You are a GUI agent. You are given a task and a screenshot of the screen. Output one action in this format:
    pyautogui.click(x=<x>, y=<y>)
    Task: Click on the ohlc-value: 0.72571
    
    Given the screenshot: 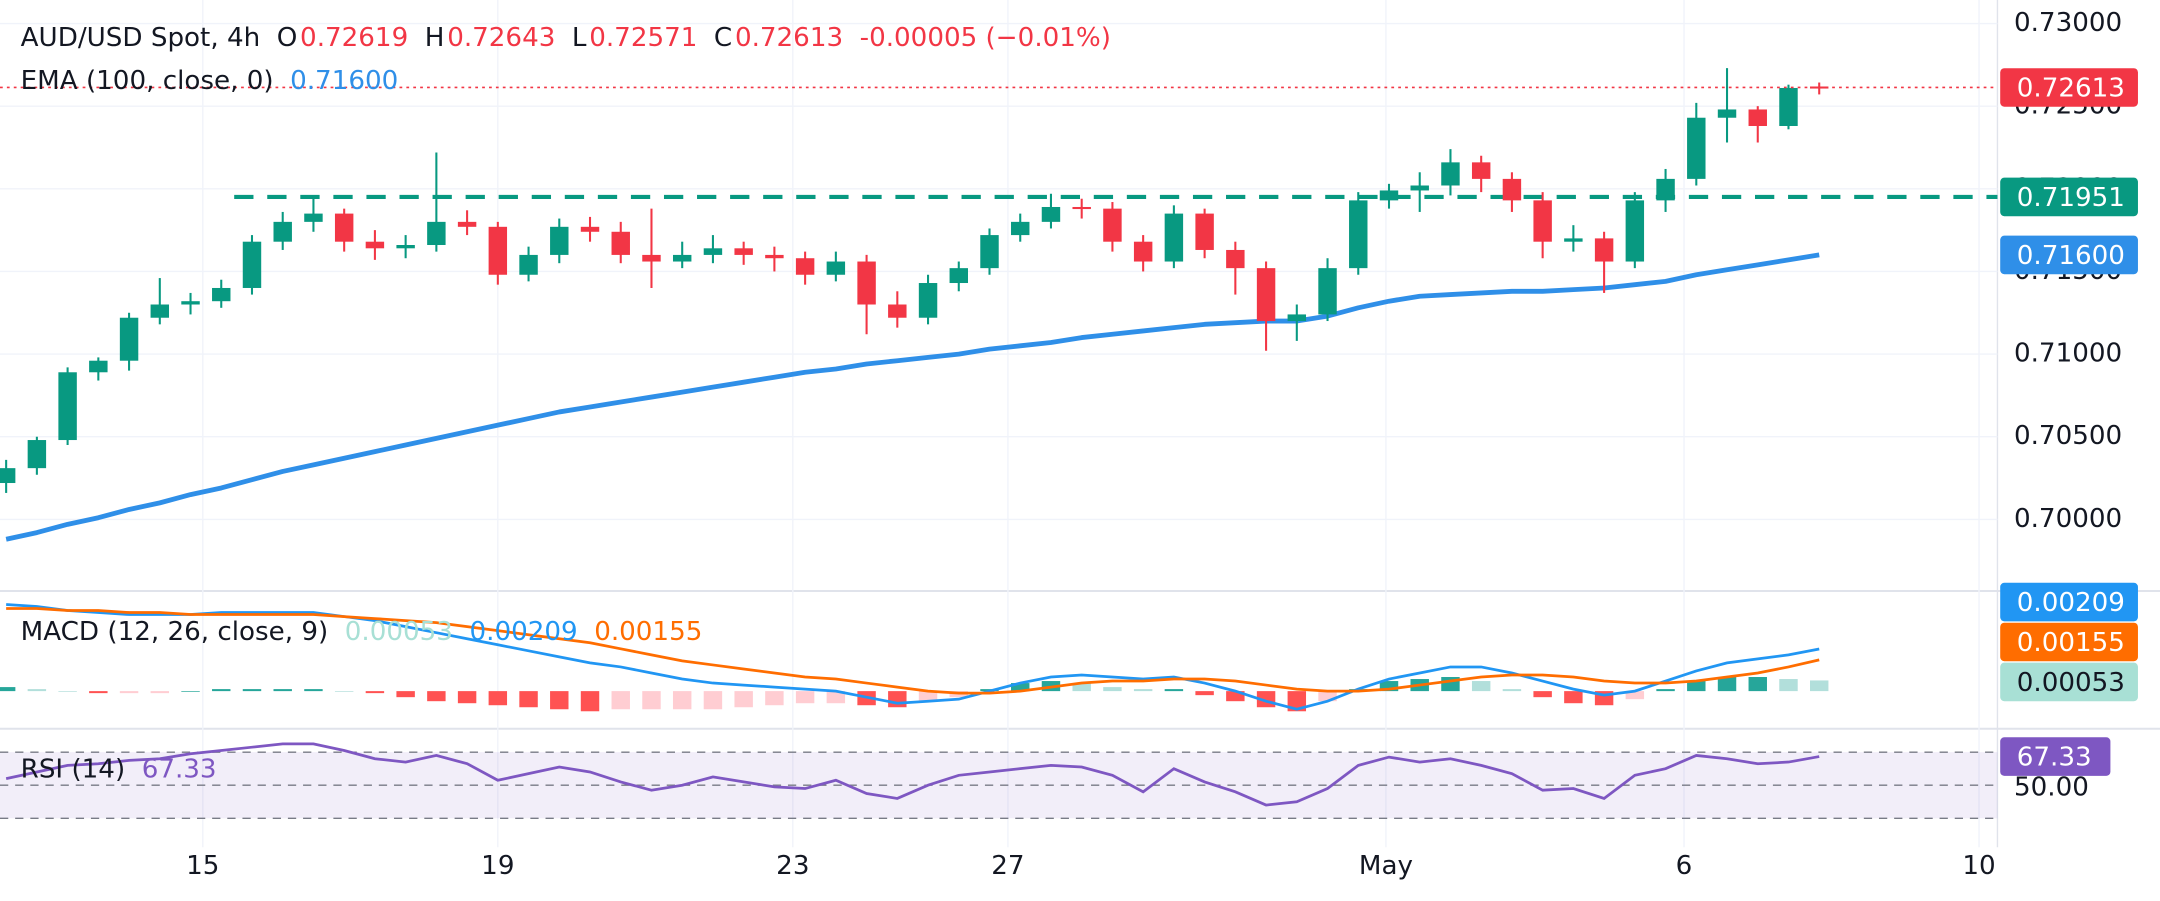 What is the action you would take?
    pyautogui.click(x=643, y=38)
    